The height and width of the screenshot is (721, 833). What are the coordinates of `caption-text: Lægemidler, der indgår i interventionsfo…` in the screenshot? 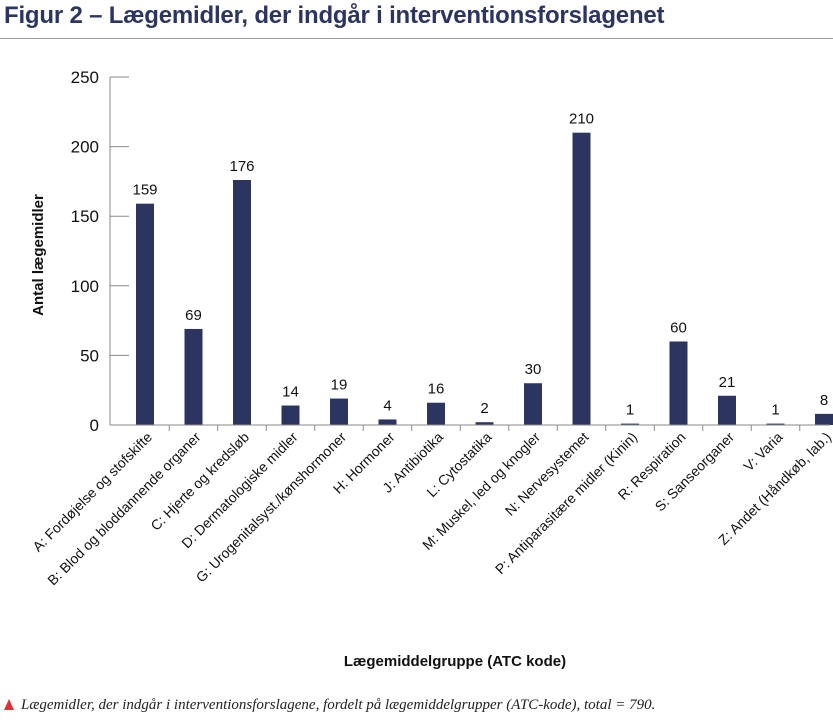 It's located at (338, 705).